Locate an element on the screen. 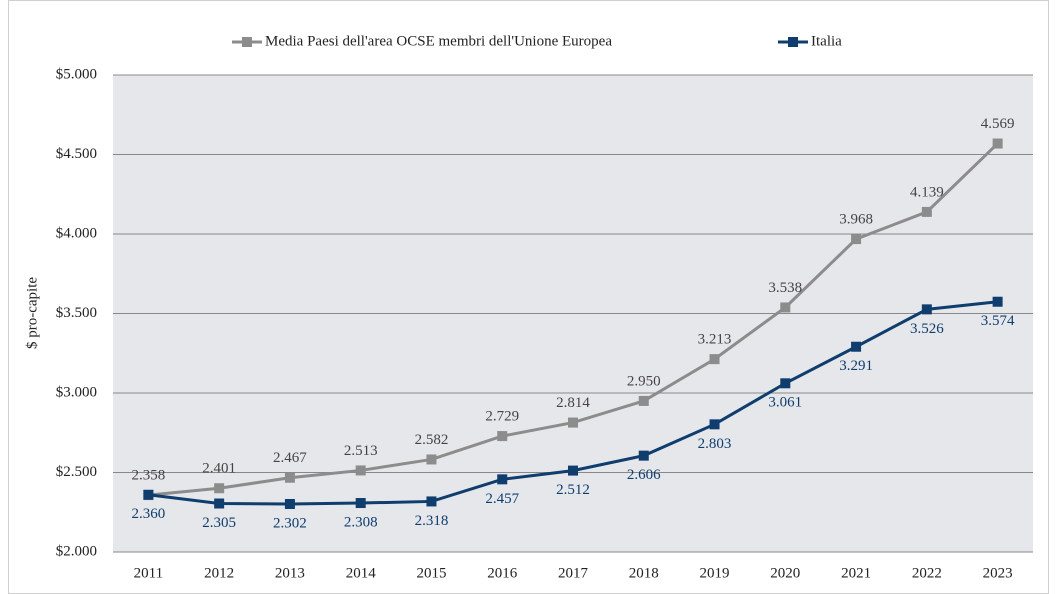 The width and height of the screenshot is (1055, 594). data-label: 2.814 is located at coordinates (573, 403).